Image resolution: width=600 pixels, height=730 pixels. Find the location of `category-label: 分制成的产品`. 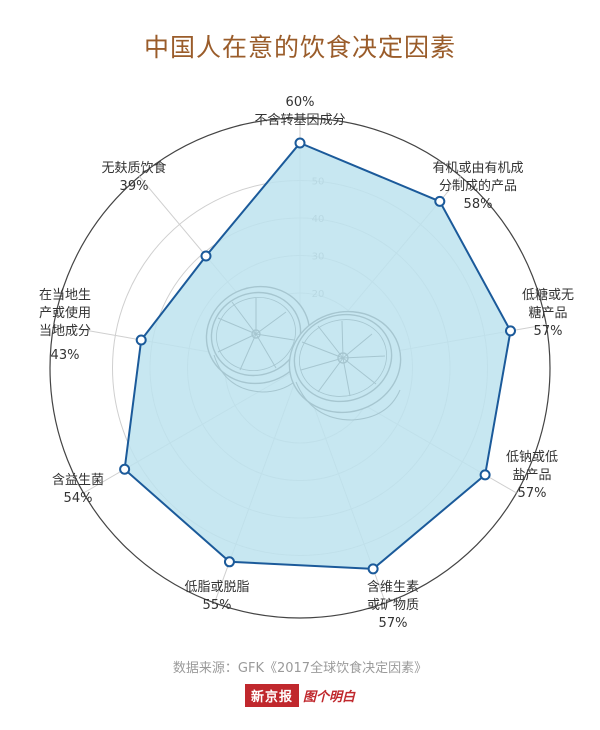

category-label: 分制成的产品 is located at coordinates (478, 186).